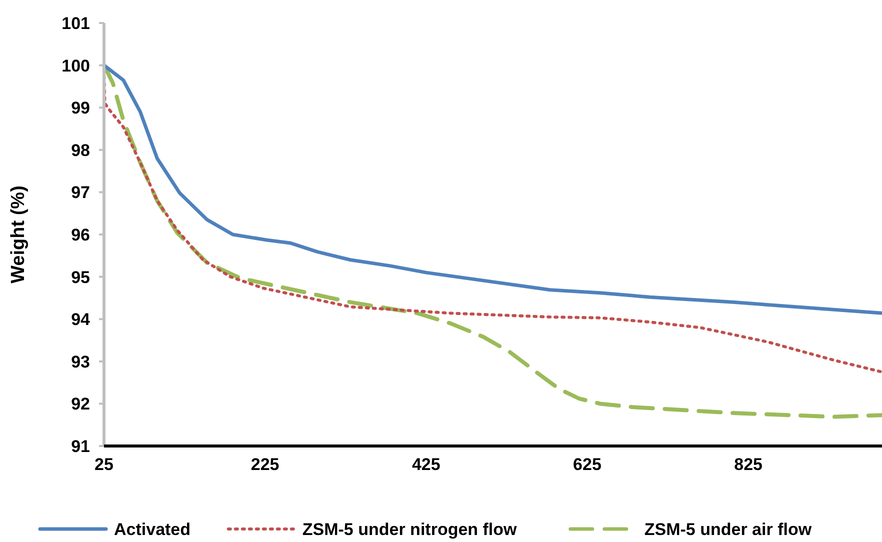  Describe the element at coordinates (80, 446) in the screenshot. I see `y-tick-label: 91` at that location.